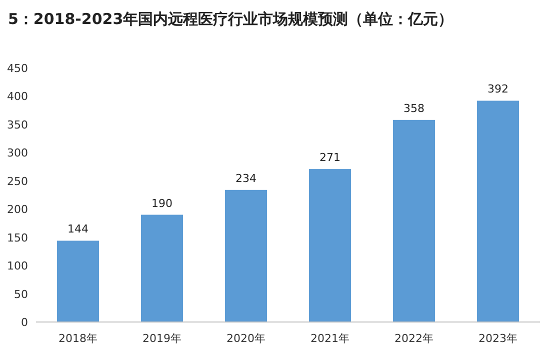 The image size is (548, 362). I want to click on ytick: 400, so click(17, 97).